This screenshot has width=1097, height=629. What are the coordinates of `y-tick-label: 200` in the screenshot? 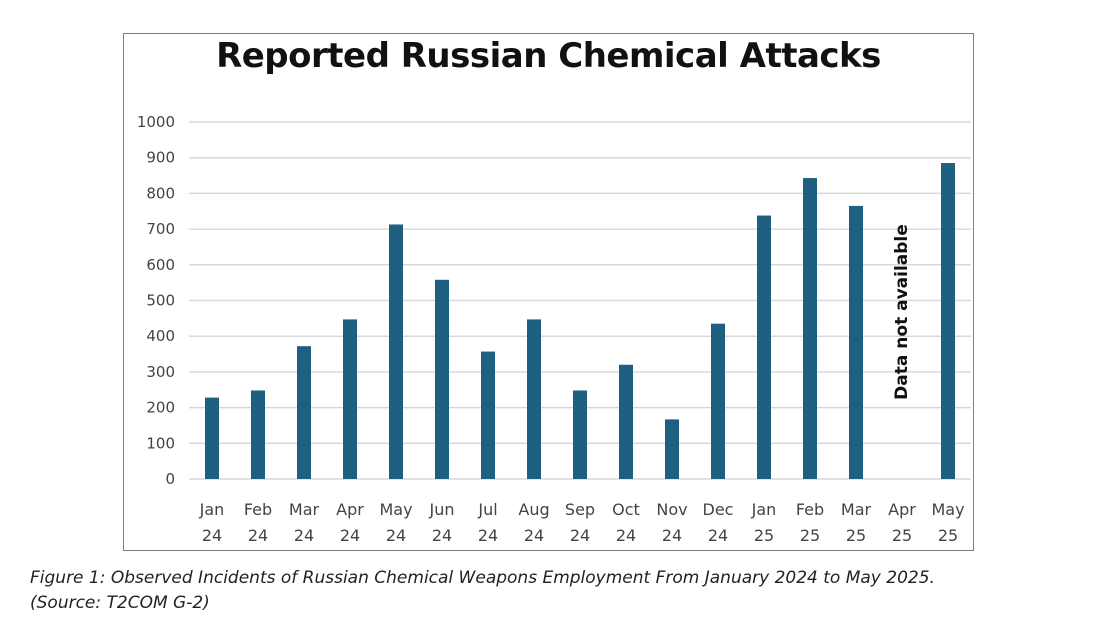 It's located at (160, 408).